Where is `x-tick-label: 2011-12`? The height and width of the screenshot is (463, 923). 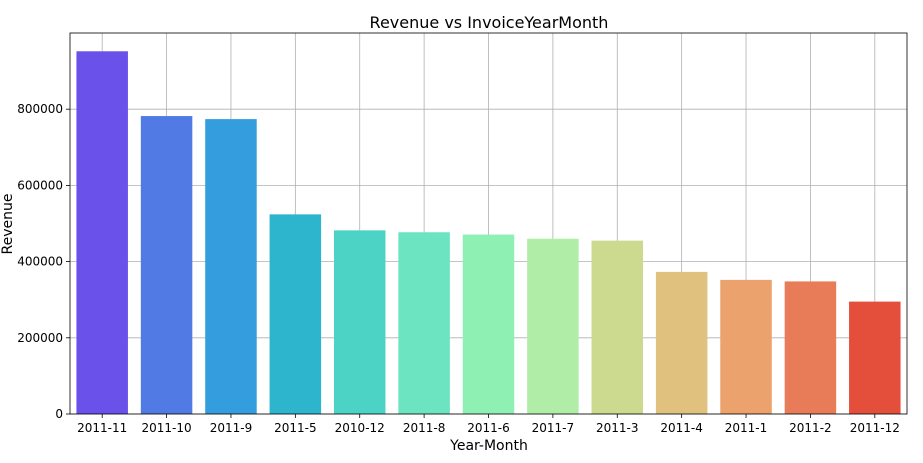
x-tick-label: 2011-12 is located at coordinates (875, 428).